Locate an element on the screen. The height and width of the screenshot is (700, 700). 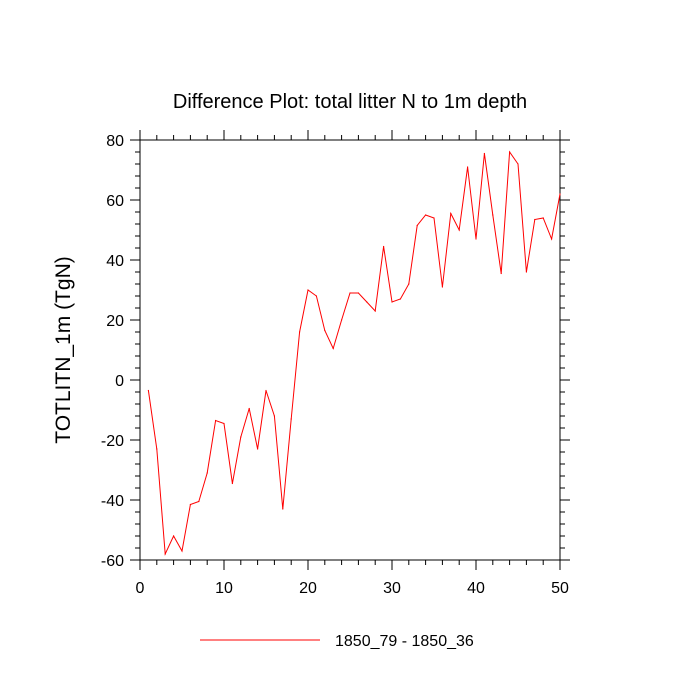
y-tick-label: 80 is located at coordinates (115, 141).